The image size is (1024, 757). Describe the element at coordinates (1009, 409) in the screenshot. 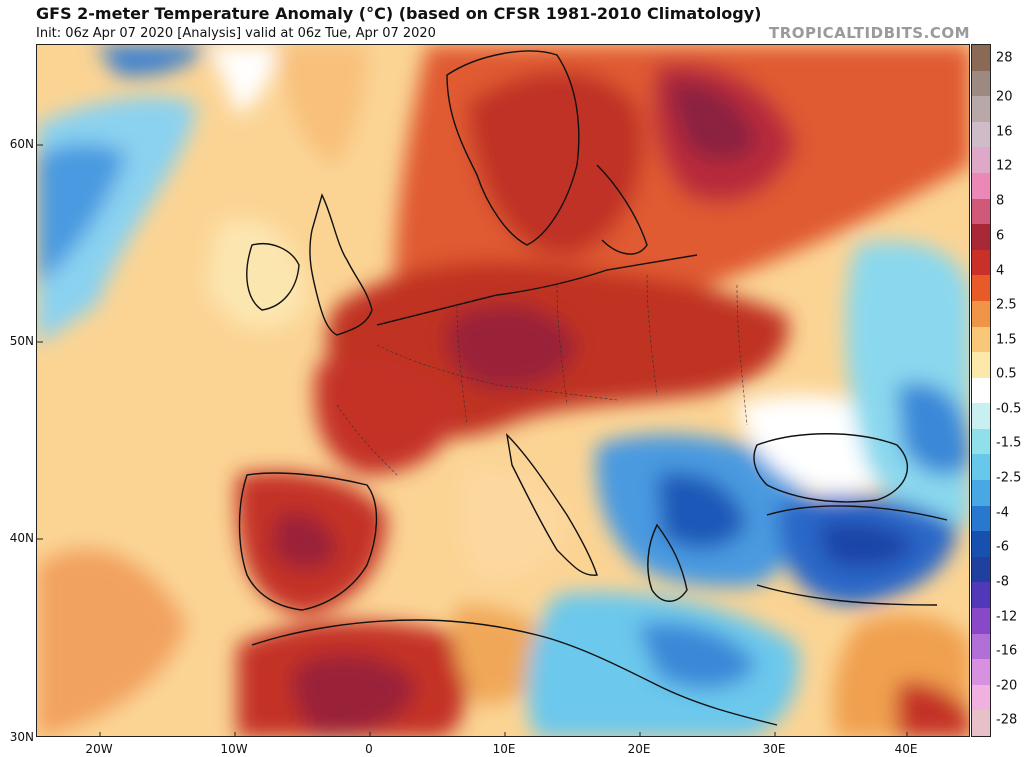

I see `colorbar-label: -0.5` at that location.